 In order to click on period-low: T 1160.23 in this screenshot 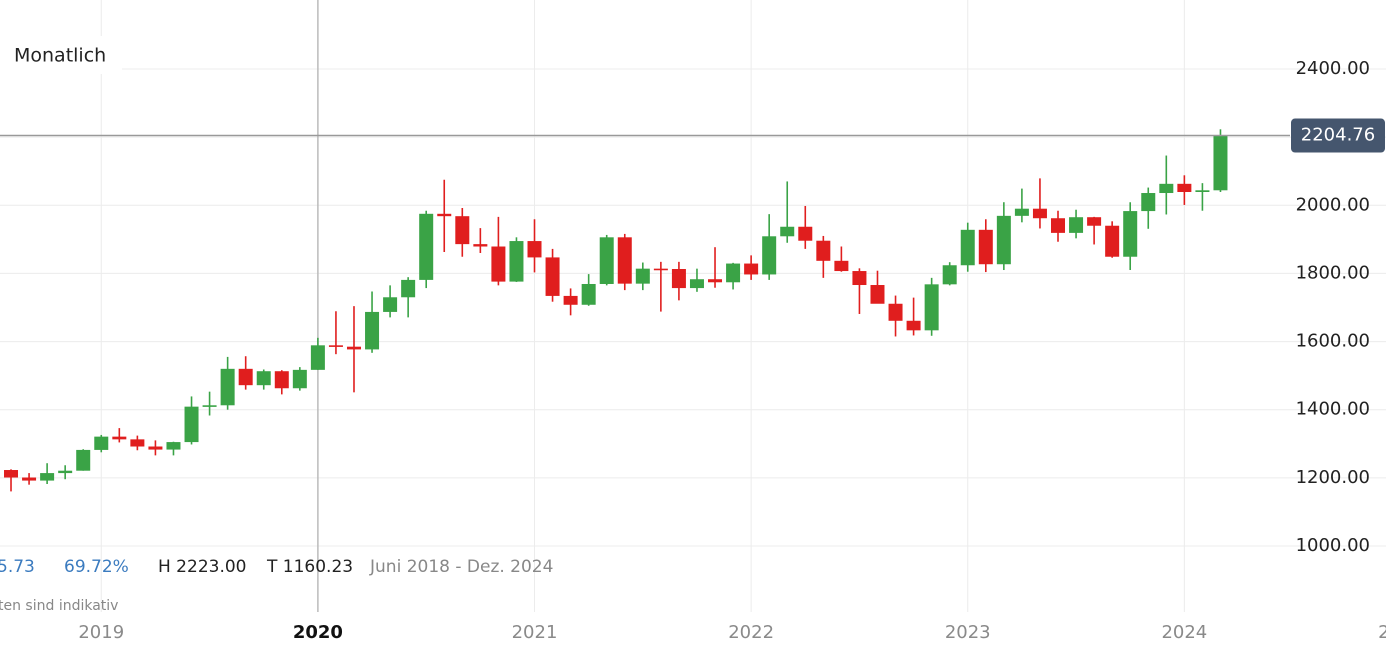, I will do `click(309, 567)`.